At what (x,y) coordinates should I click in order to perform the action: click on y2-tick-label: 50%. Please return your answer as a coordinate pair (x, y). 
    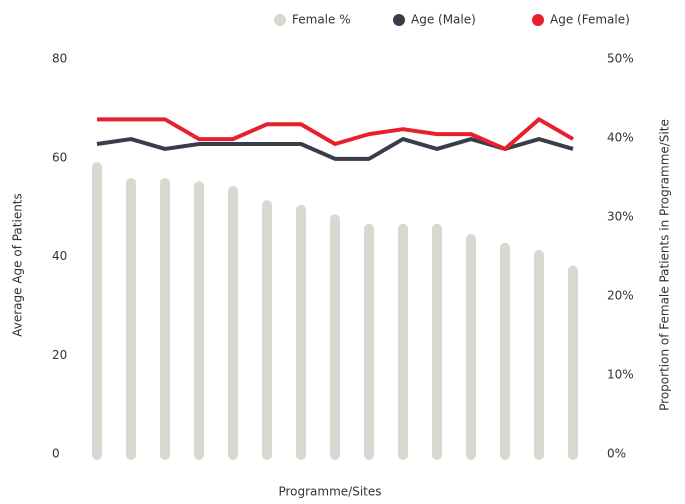
    Looking at the image, I should click on (620, 59).